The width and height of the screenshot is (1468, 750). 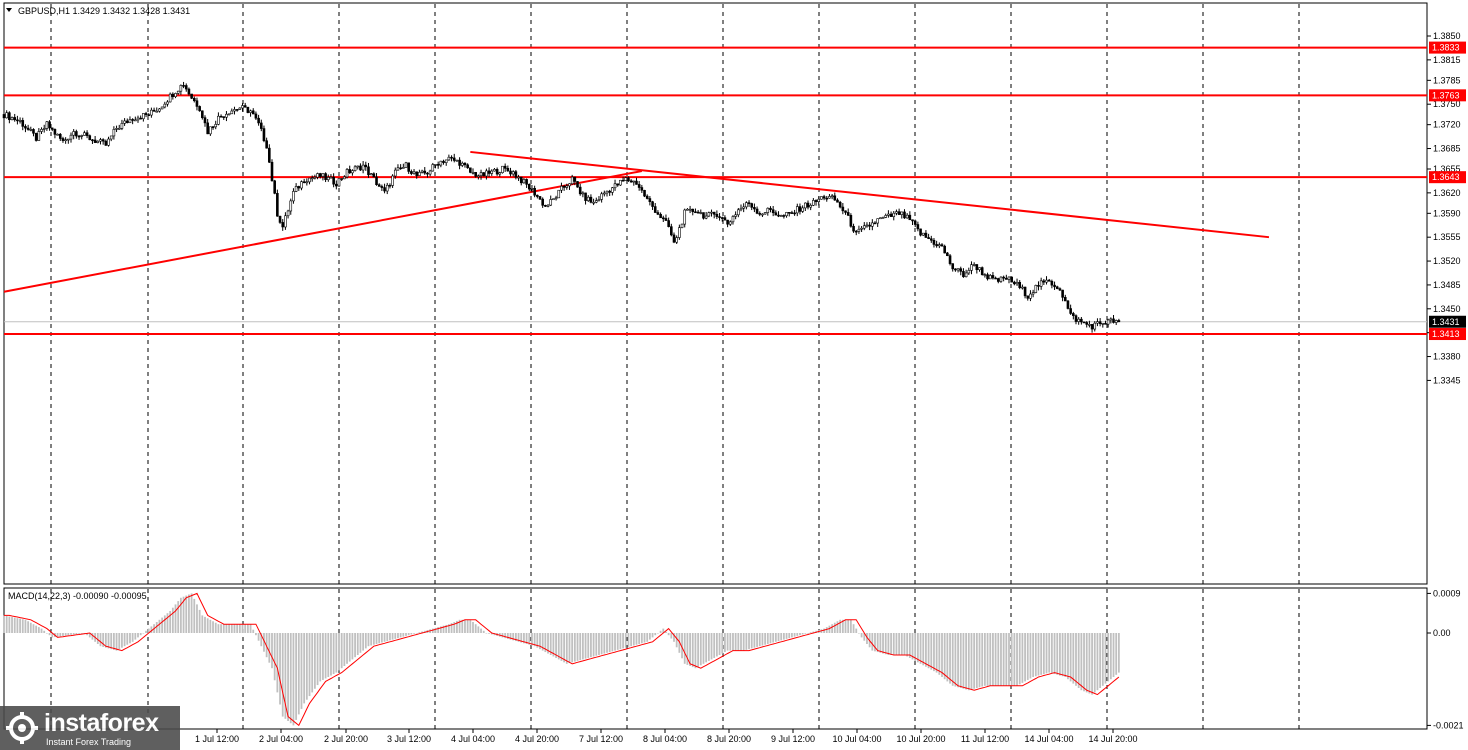 I want to click on time-tick-label: 10 Jul 20:00, so click(x=920, y=739).